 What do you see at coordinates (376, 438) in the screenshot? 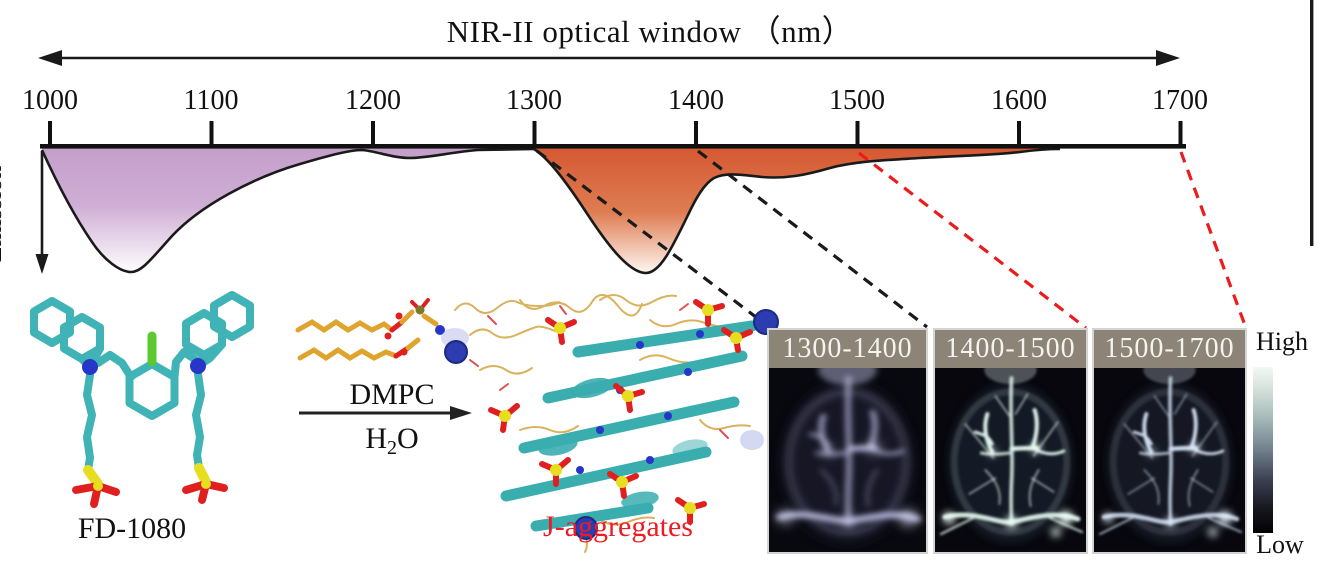
I see `solvent-h: H` at bounding box center [376, 438].